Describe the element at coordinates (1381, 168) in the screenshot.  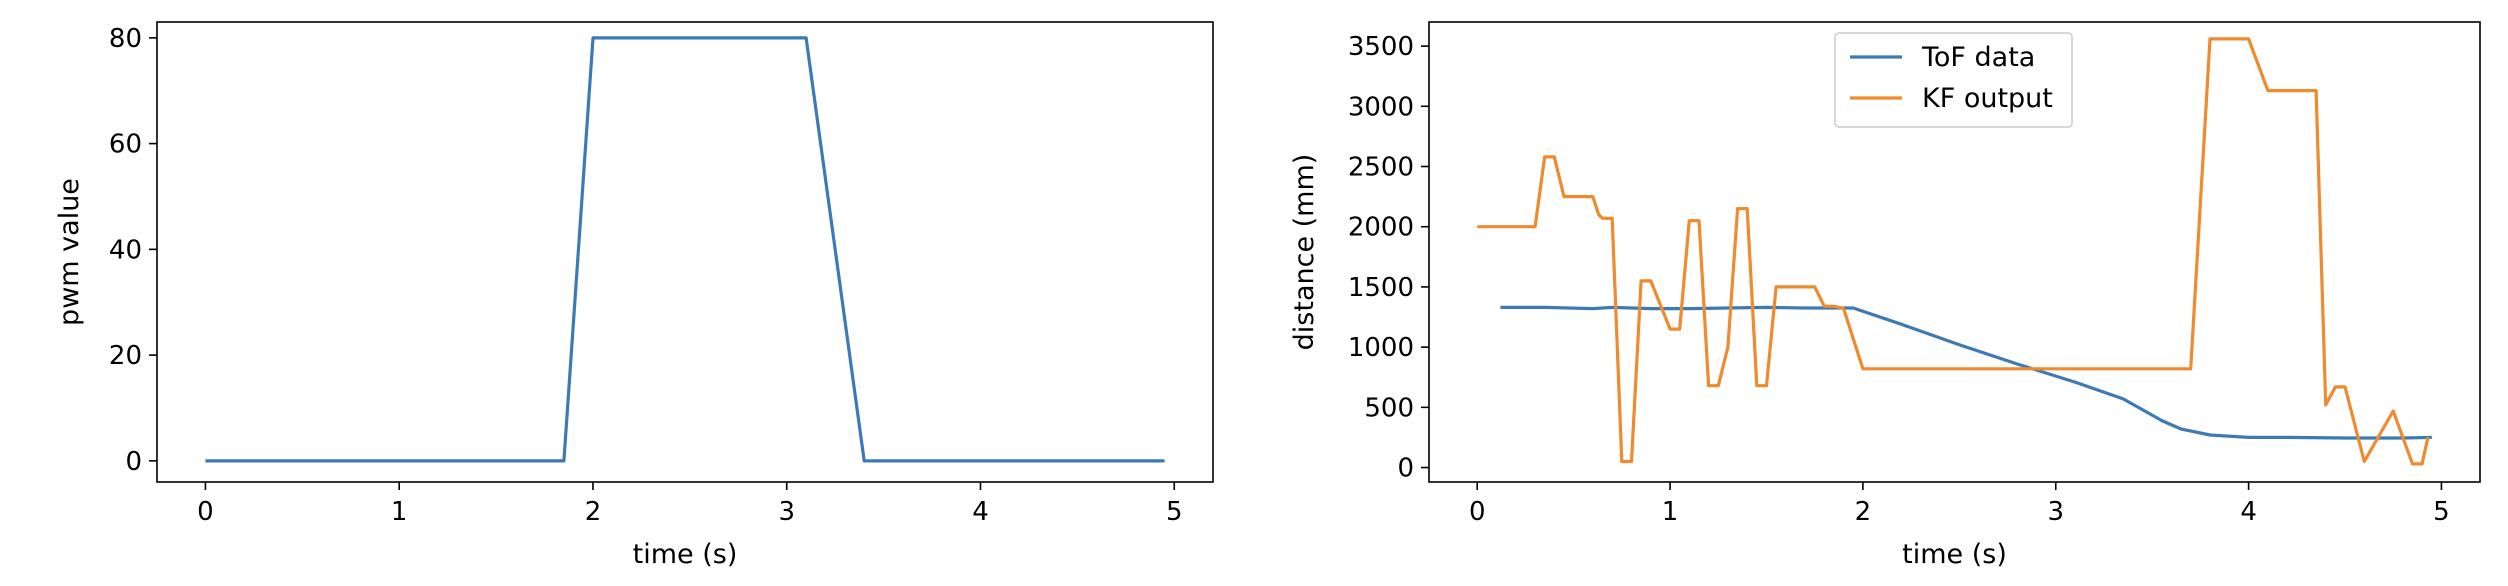
I see `distance-y-tick-label: 2500` at that location.